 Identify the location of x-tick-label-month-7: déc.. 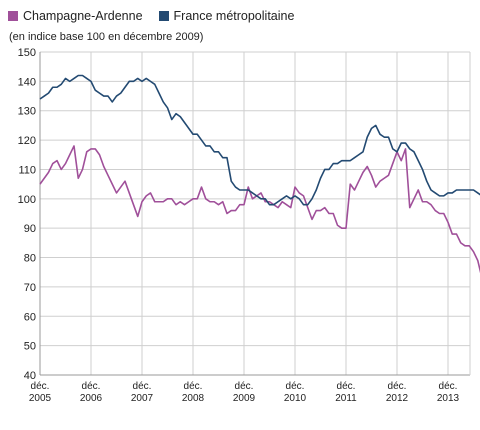
(397, 386).